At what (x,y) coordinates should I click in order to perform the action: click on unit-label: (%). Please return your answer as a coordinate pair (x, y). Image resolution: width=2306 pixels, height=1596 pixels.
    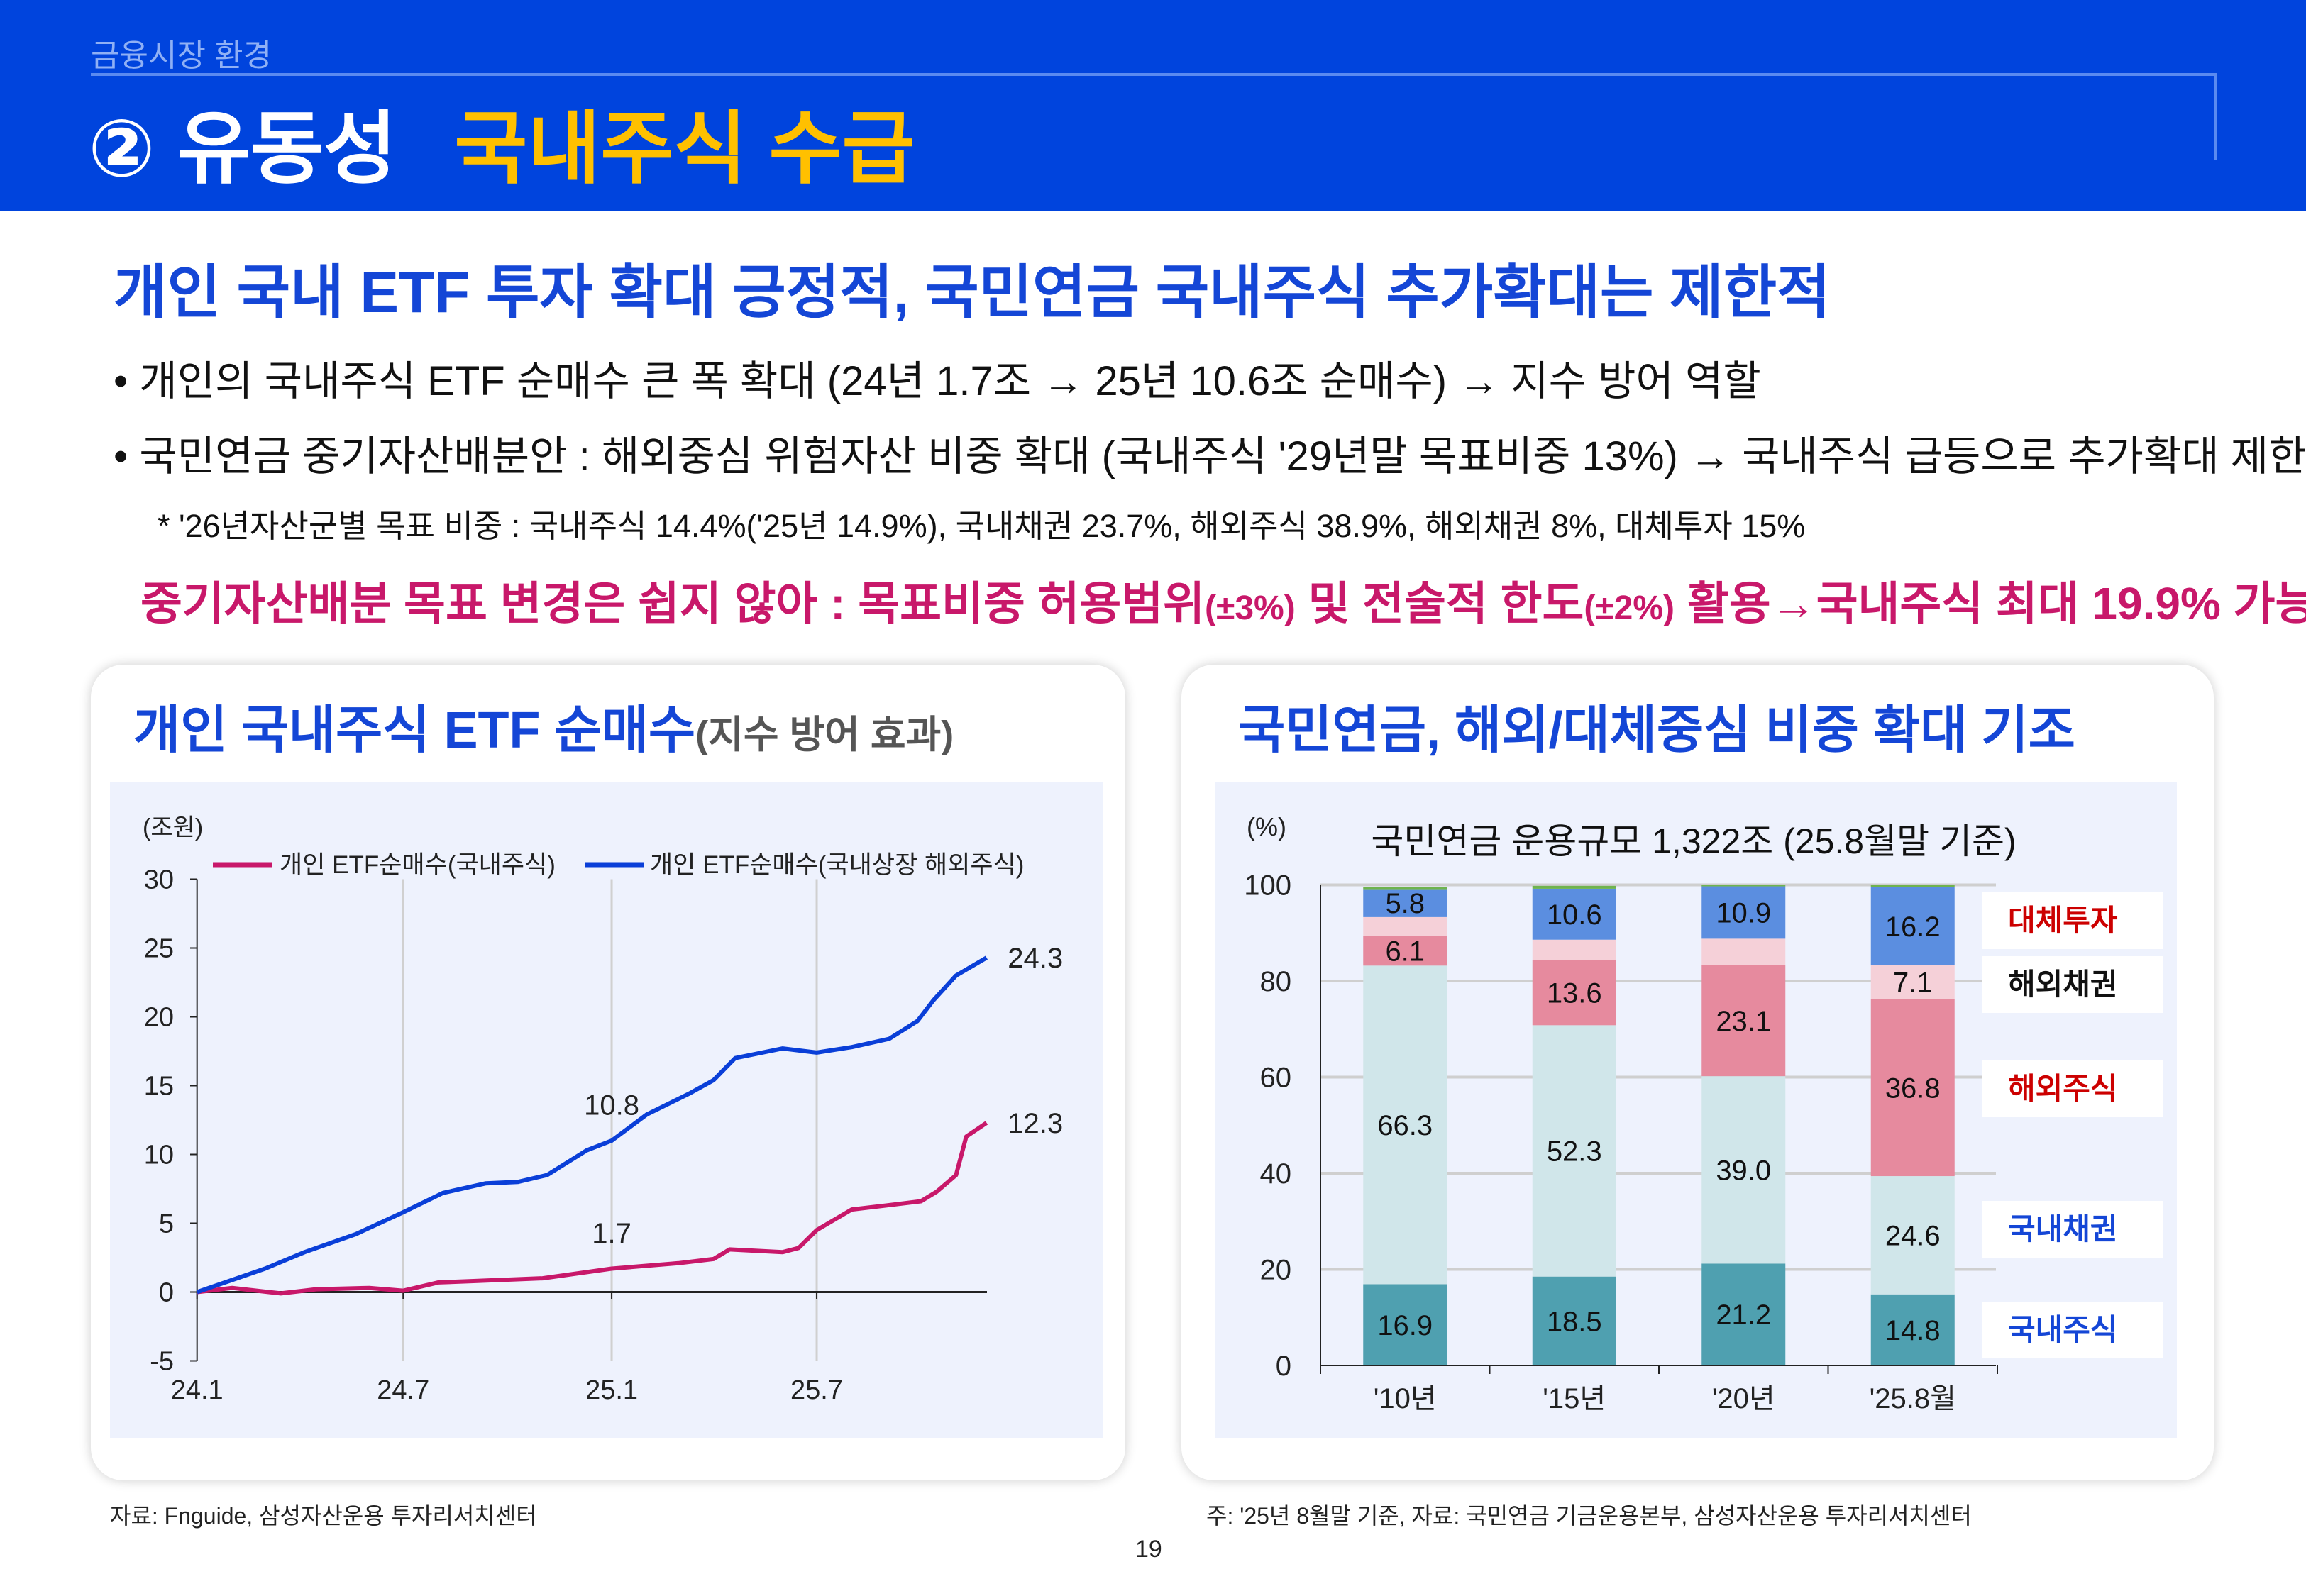
    Looking at the image, I should click on (1266, 826).